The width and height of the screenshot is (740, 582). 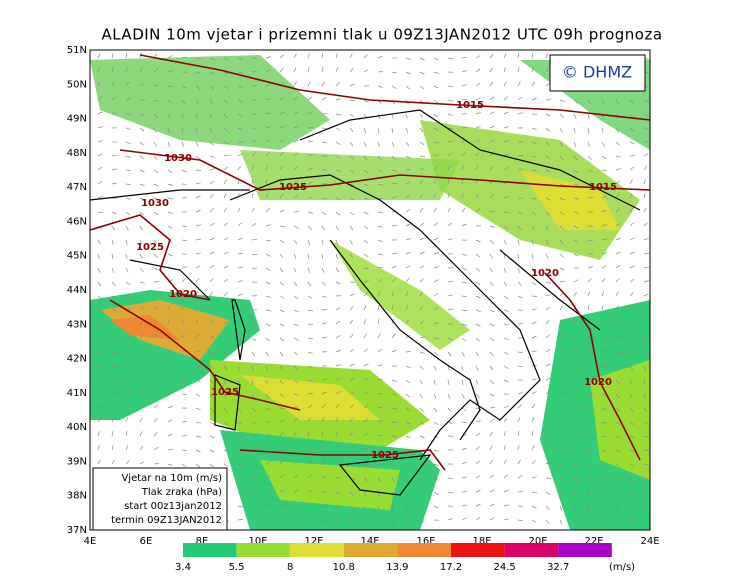 What do you see at coordinates (77, 84) in the screenshot?
I see `lat-label: 50N` at bounding box center [77, 84].